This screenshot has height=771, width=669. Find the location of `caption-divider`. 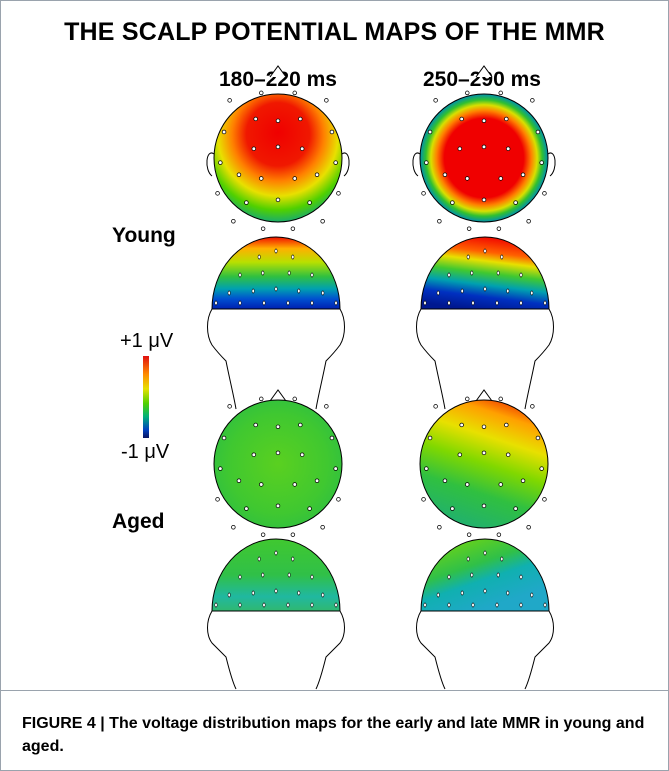

caption-divider is located at coordinates (334, 690).